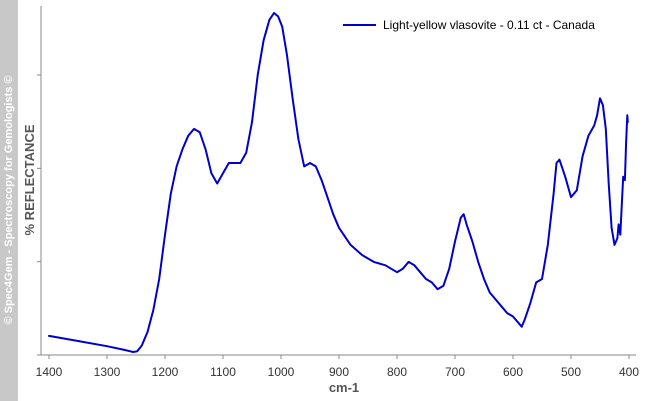 The image size is (646, 401). What do you see at coordinates (39, 215) in the screenshot?
I see `y-axis-ticks` at bounding box center [39, 215].